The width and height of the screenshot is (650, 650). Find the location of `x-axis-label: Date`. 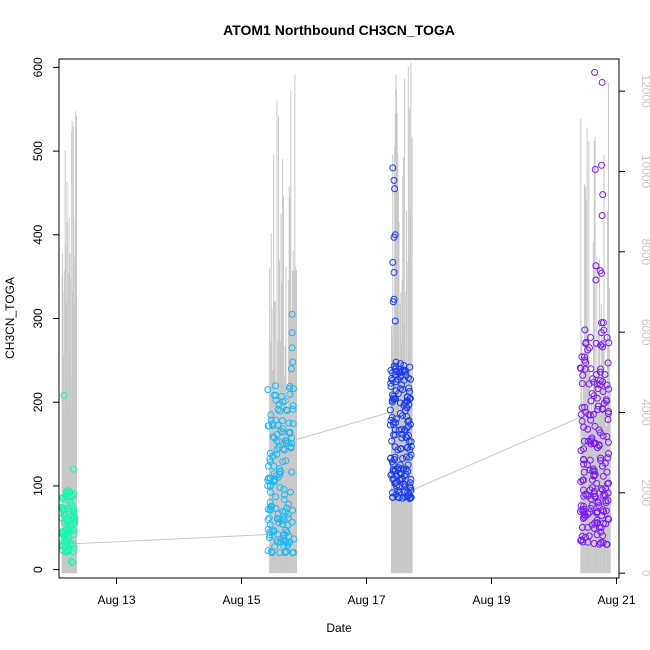

x-axis-label: Date is located at coordinates (339, 628).